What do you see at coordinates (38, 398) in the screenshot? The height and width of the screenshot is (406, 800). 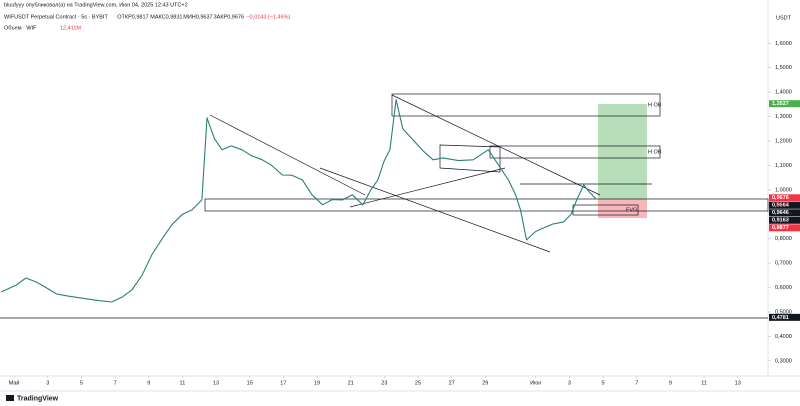 I see `brand: TradingView` at bounding box center [38, 398].